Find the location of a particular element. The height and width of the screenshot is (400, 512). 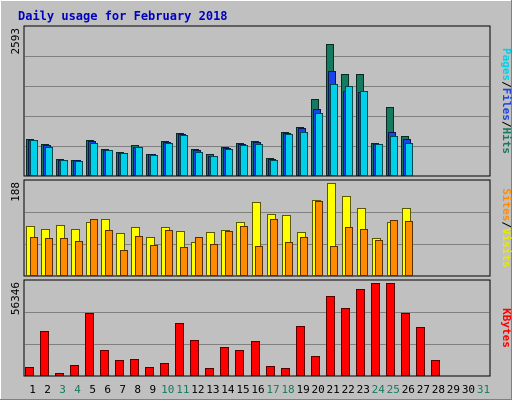

x-tick-label-day-15: 15 is located at coordinates (242, 389).